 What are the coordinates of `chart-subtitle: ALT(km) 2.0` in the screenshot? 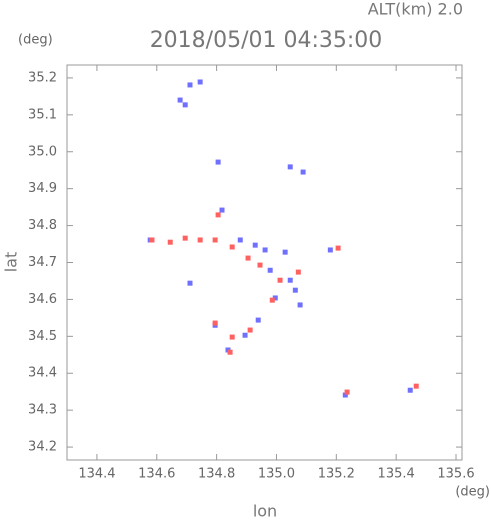 It's located at (415, 9).